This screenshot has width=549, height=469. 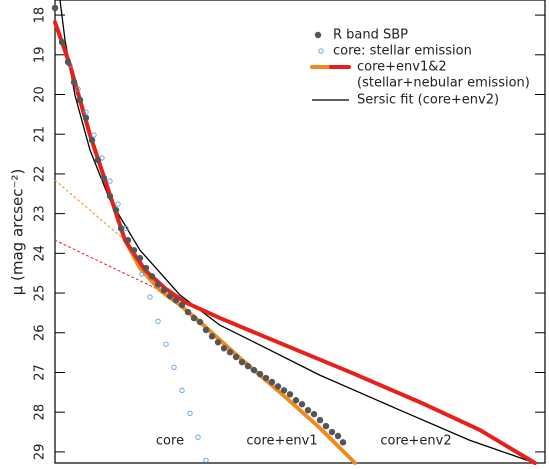 What do you see at coordinates (170, 441) in the screenshot?
I see `annotation: core` at bounding box center [170, 441].